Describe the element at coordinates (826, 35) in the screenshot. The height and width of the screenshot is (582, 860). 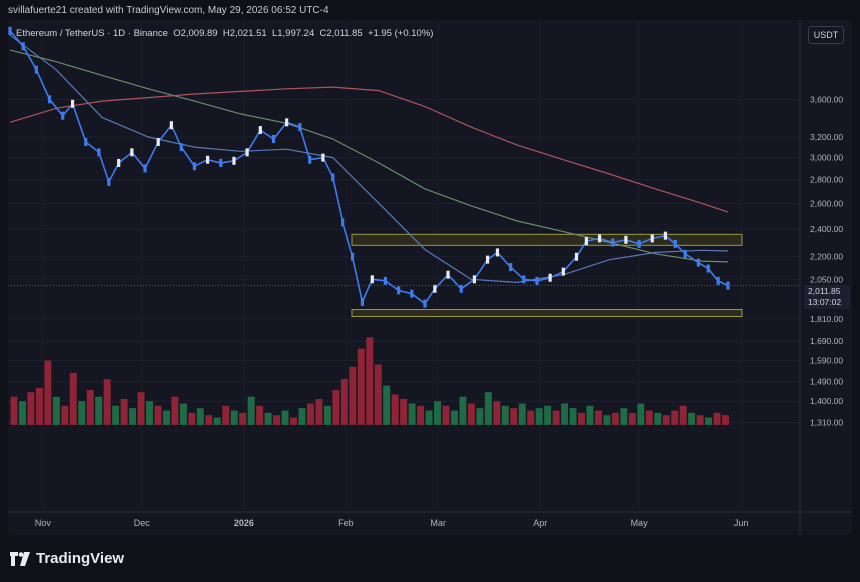
I see `currency-button: USDT` at that location.